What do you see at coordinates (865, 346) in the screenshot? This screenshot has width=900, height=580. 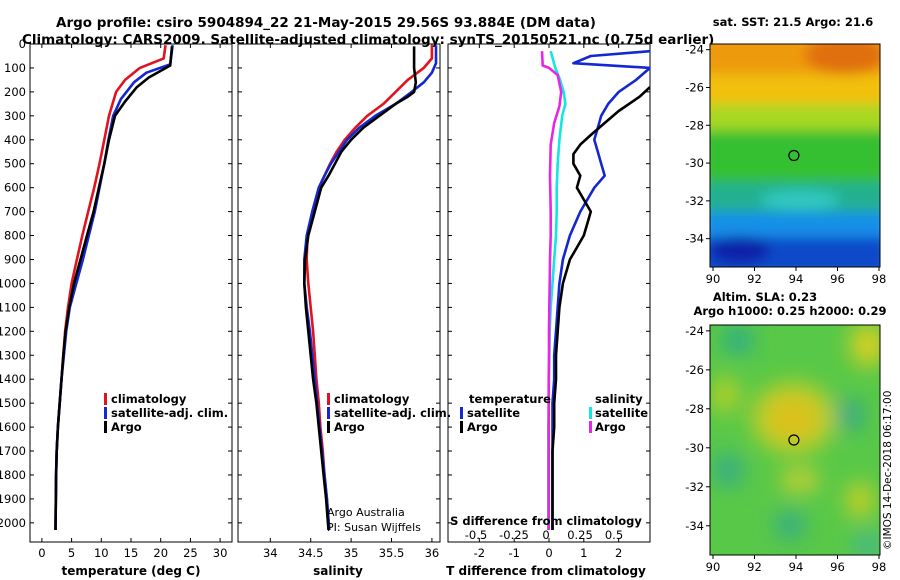 I see `sla-yellow-ne` at bounding box center [865, 346].